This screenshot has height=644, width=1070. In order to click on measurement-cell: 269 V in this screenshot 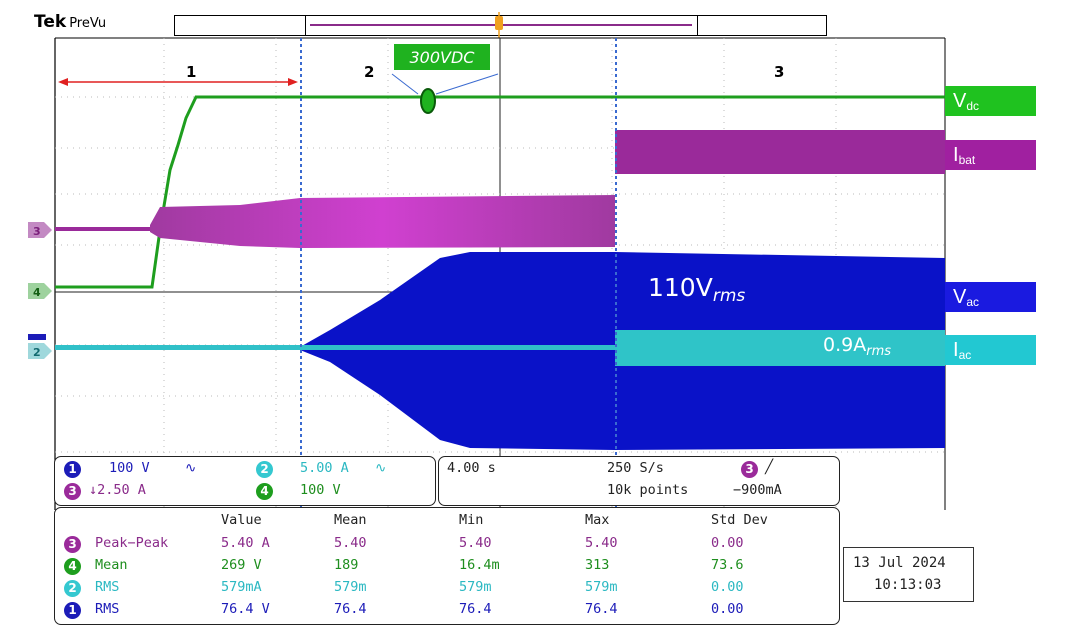, I will do `click(241, 565)`.